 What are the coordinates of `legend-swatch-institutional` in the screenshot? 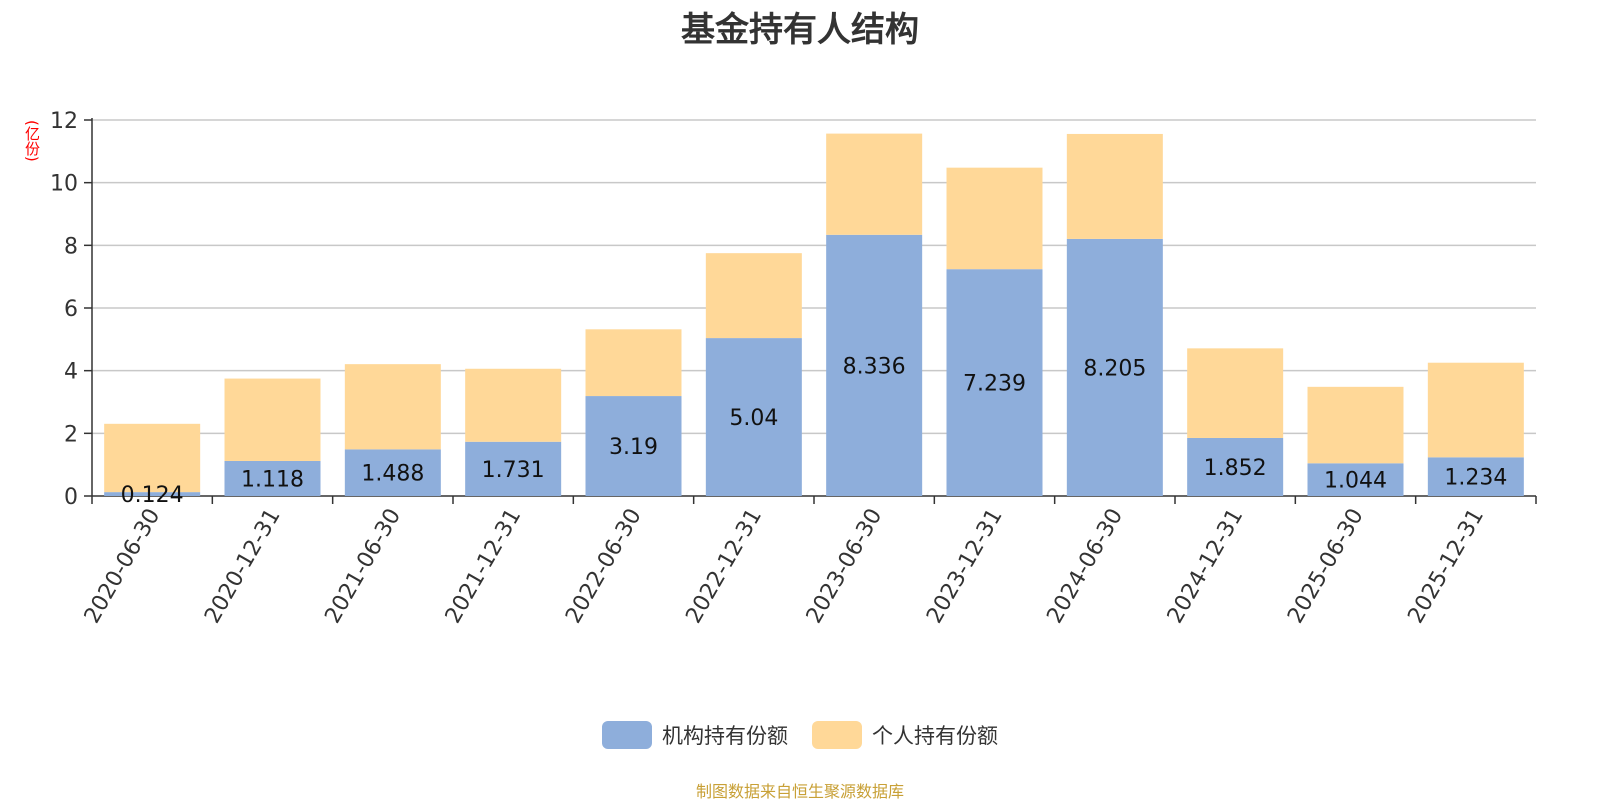 It's located at (627, 735).